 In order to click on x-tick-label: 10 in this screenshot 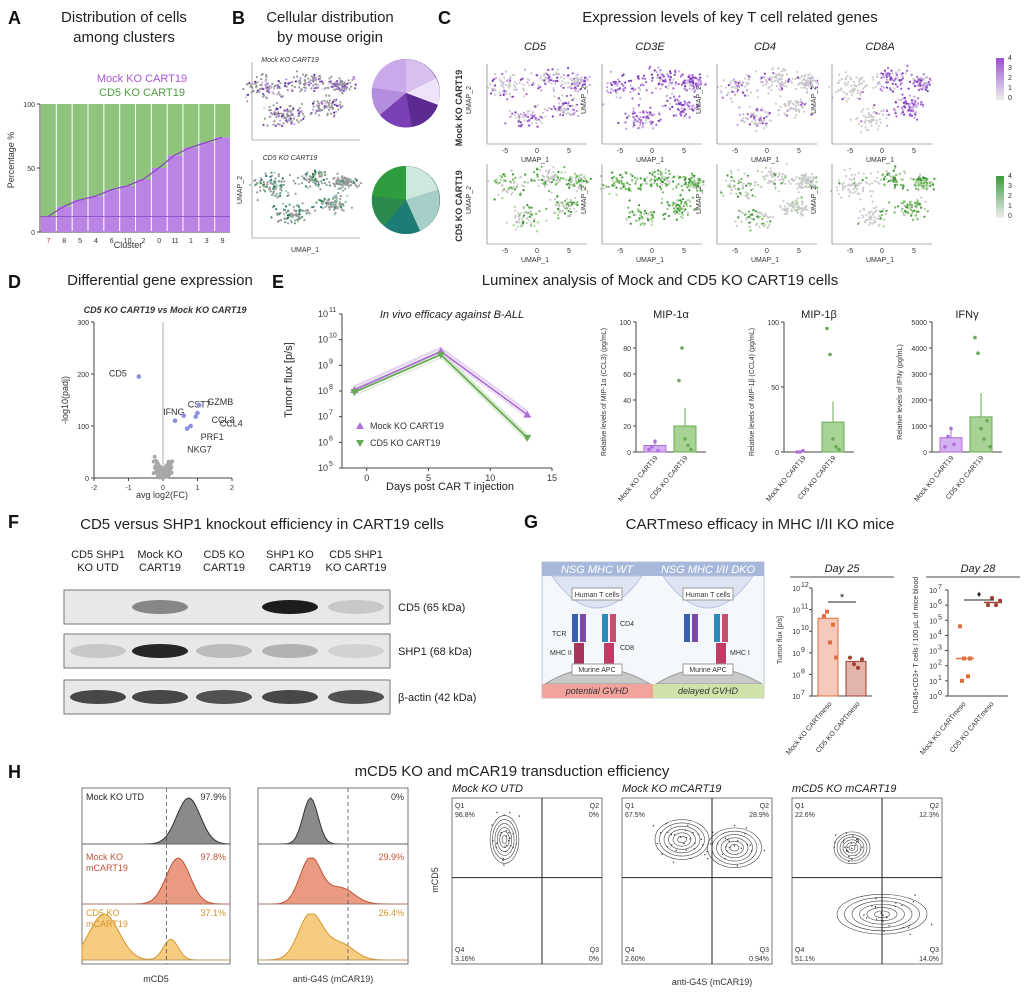, I will do `click(490, 478)`.